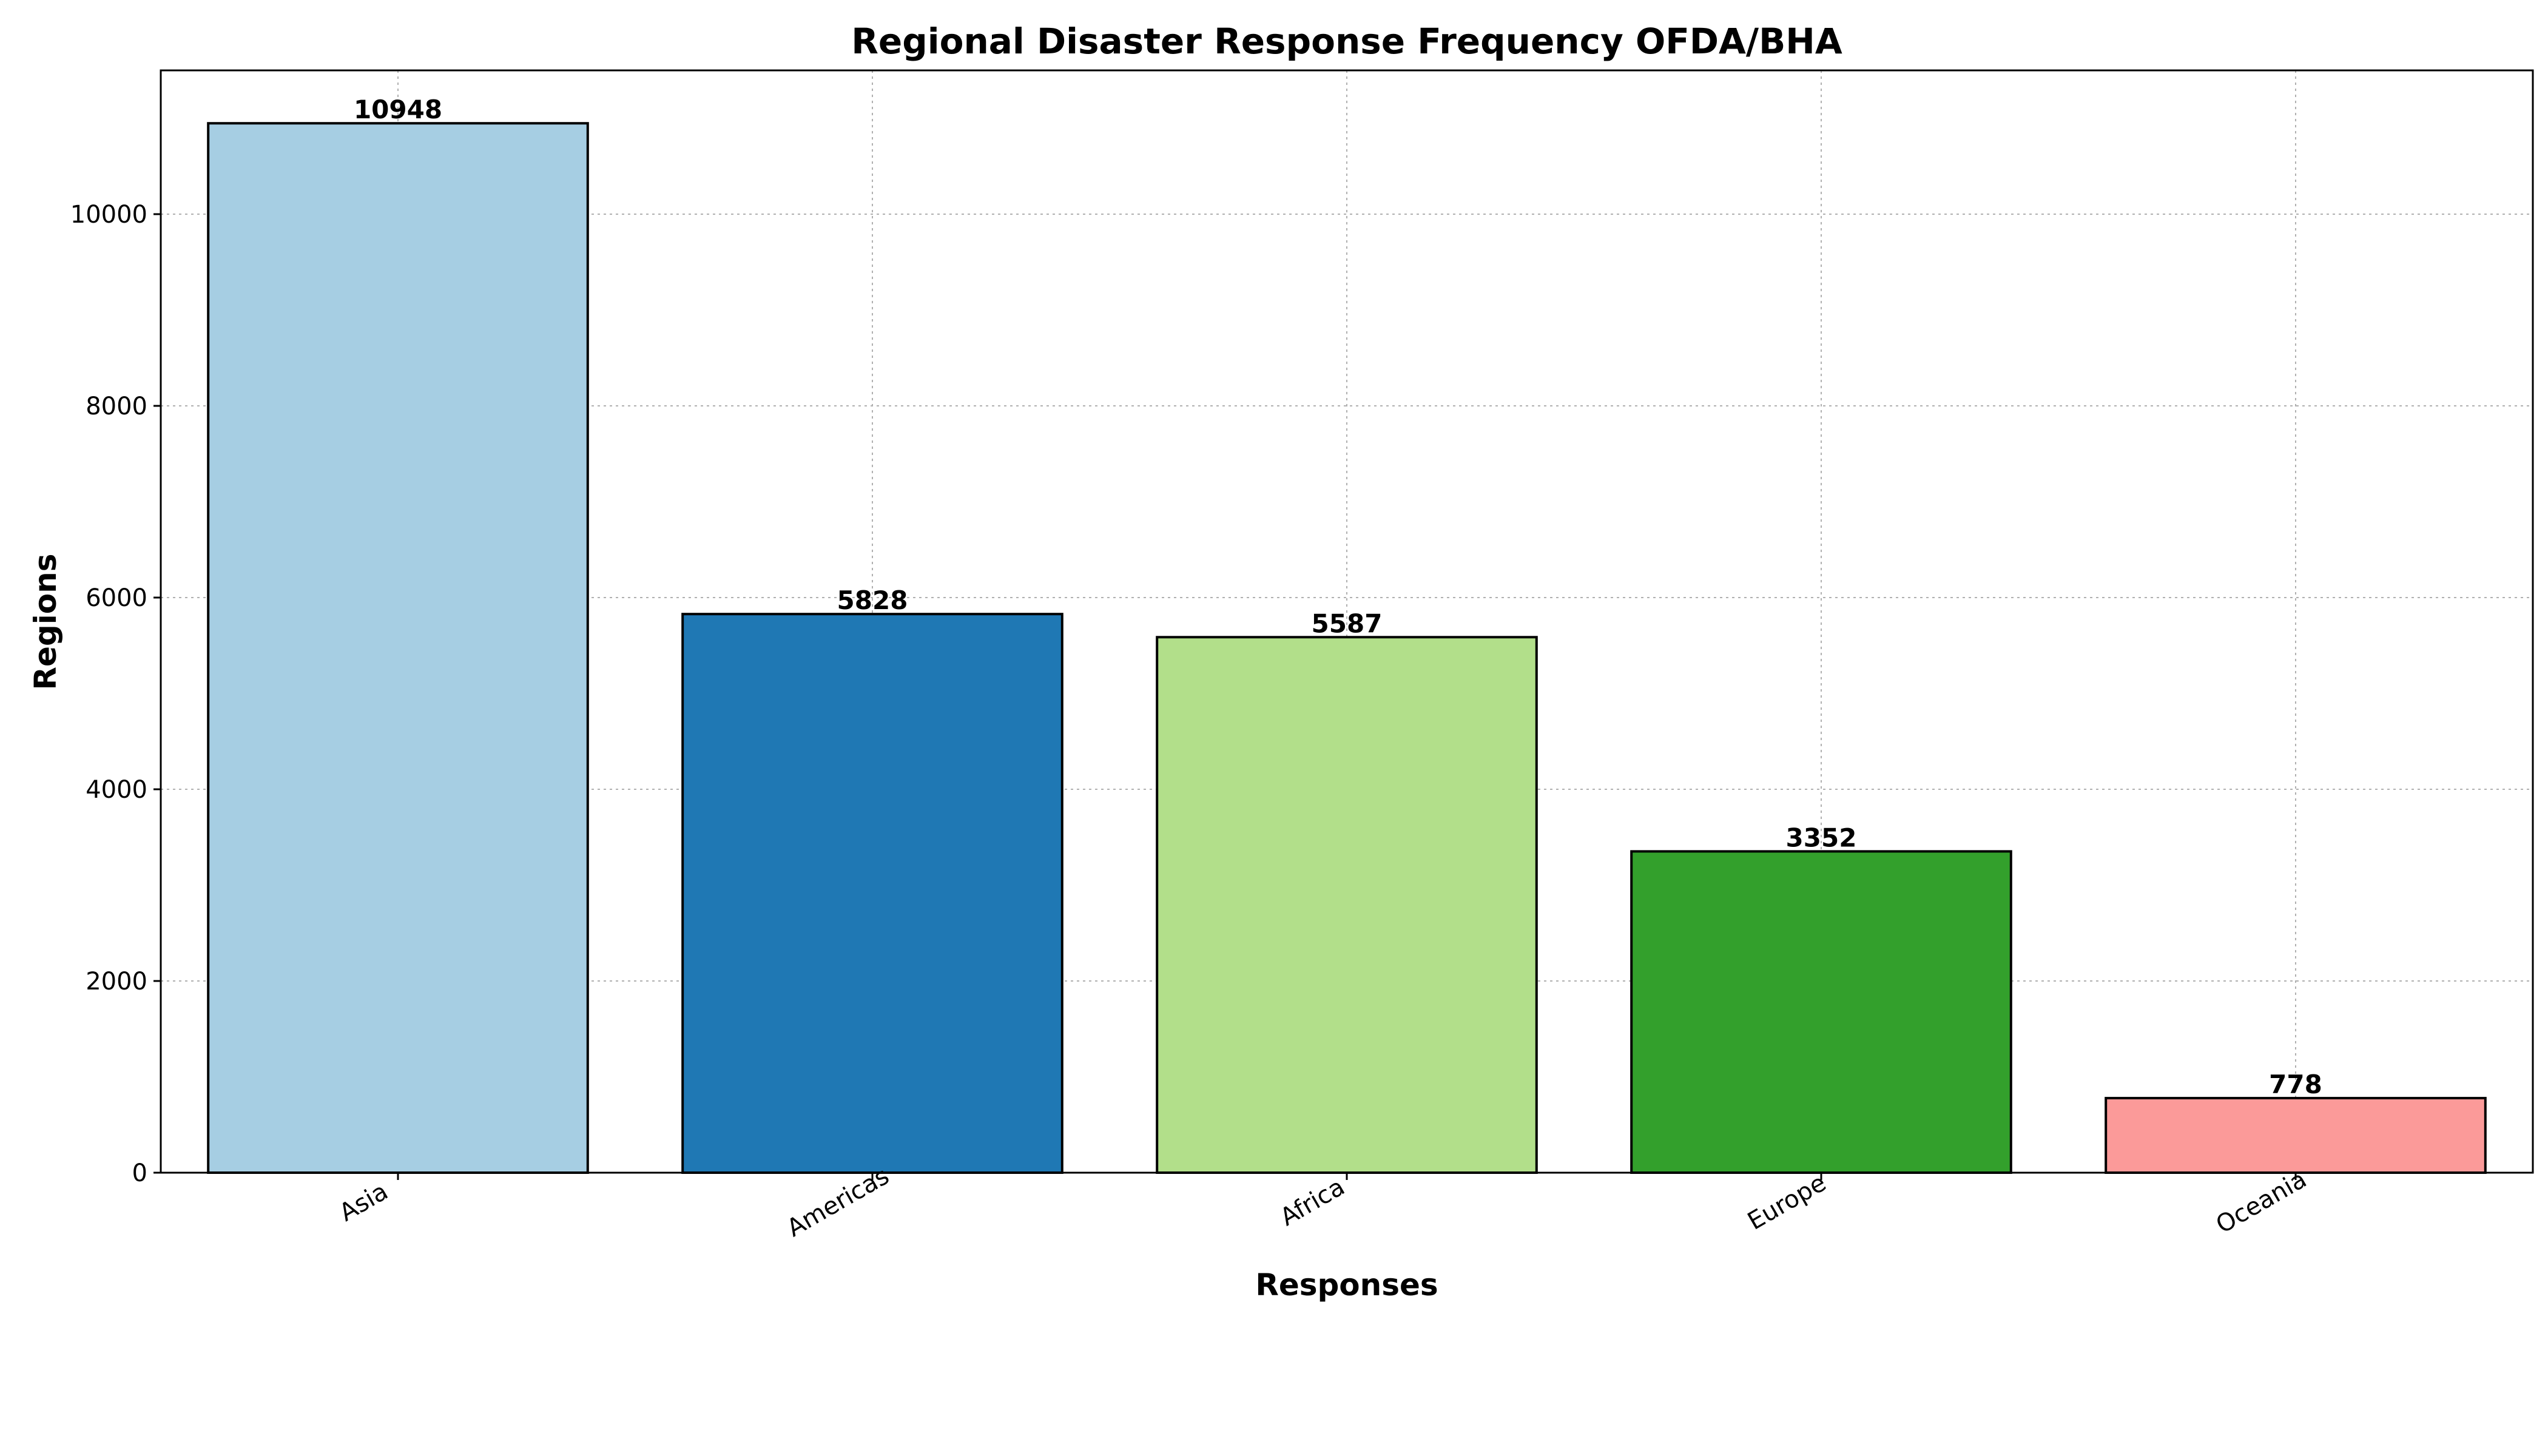 The height and width of the screenshot is (1456, 2548). Describe the element at coordinates (1347, 905) in the screenshot. I see `bar-africa` at that location.